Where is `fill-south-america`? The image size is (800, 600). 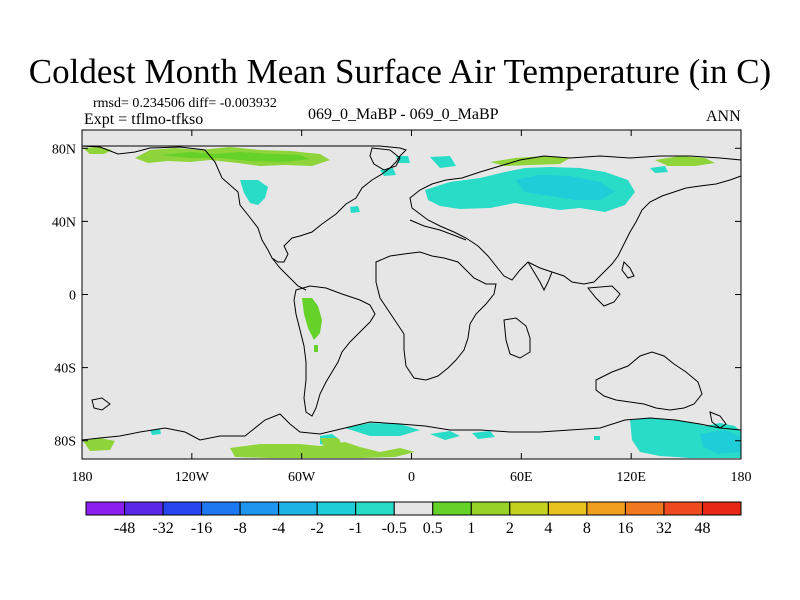
fill-south-america is located at coordinates (312, 319).